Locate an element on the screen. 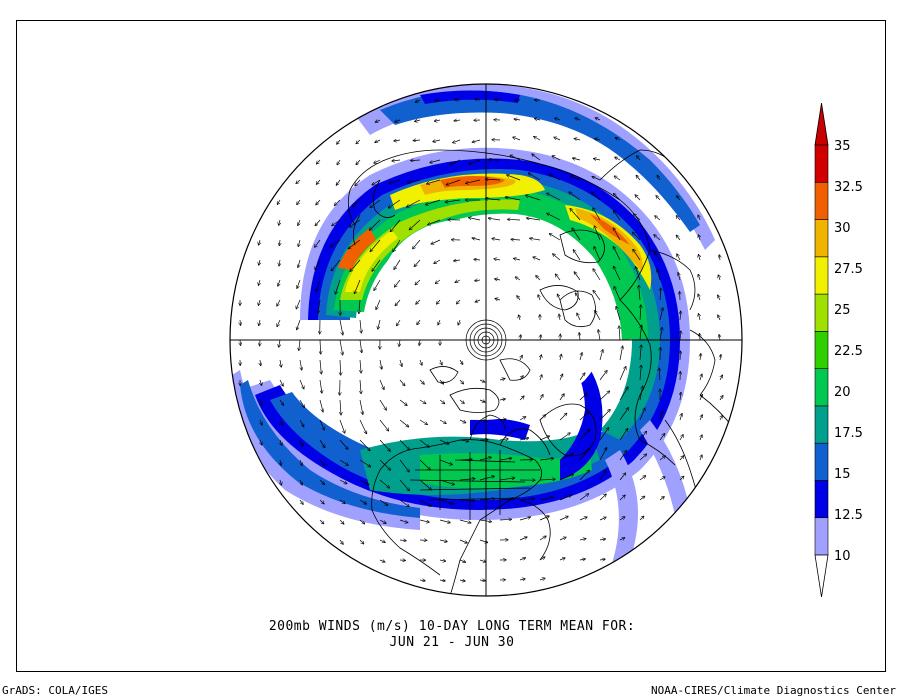 The width and height of the screenshot is (904, 699). colorbar-tick-label: 22.5 is located at coordinates (848, 351).